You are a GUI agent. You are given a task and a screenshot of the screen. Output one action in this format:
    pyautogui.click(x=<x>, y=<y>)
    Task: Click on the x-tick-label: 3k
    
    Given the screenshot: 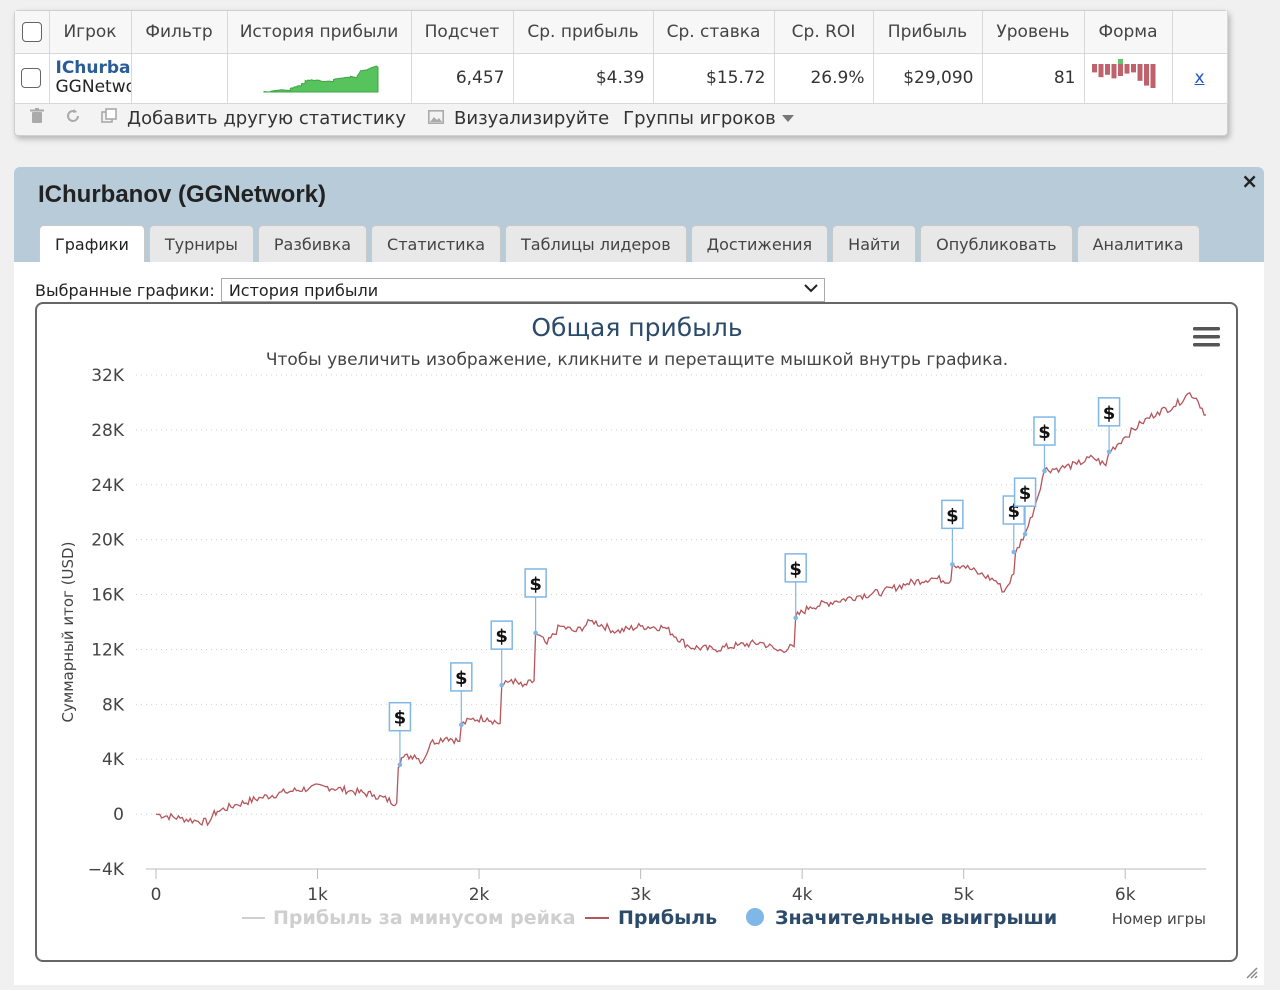 What is the action you would take?
    pyautogui.click(x=640, y=895)
    